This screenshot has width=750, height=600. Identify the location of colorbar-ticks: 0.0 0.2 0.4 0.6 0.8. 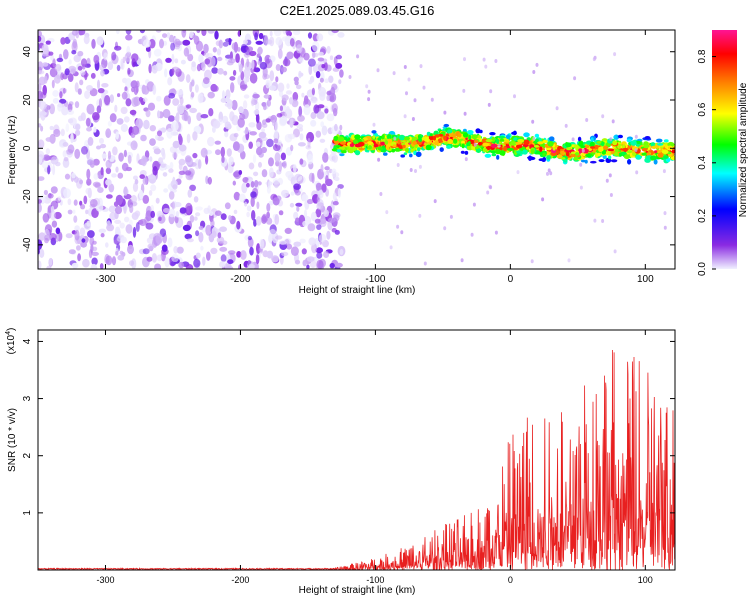
(706, 162).